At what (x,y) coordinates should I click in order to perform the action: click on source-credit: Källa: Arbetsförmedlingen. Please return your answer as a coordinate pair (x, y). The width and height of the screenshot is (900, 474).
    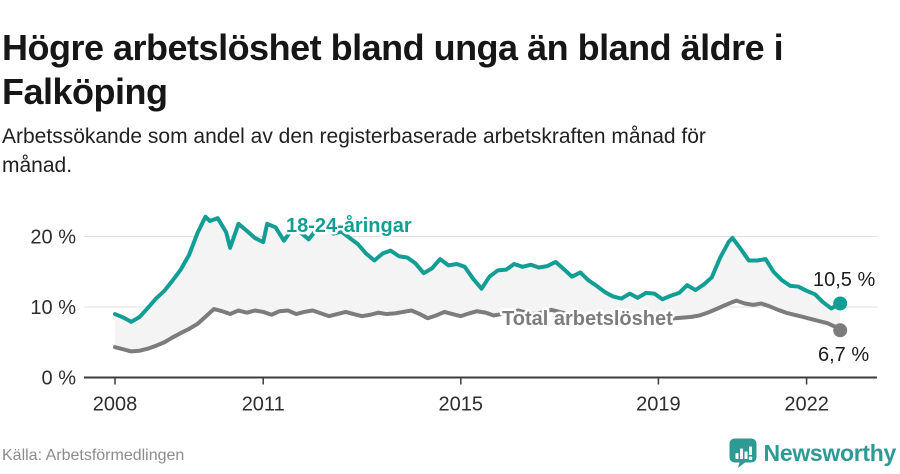
    Looking at the image, I should click on (93, 455).